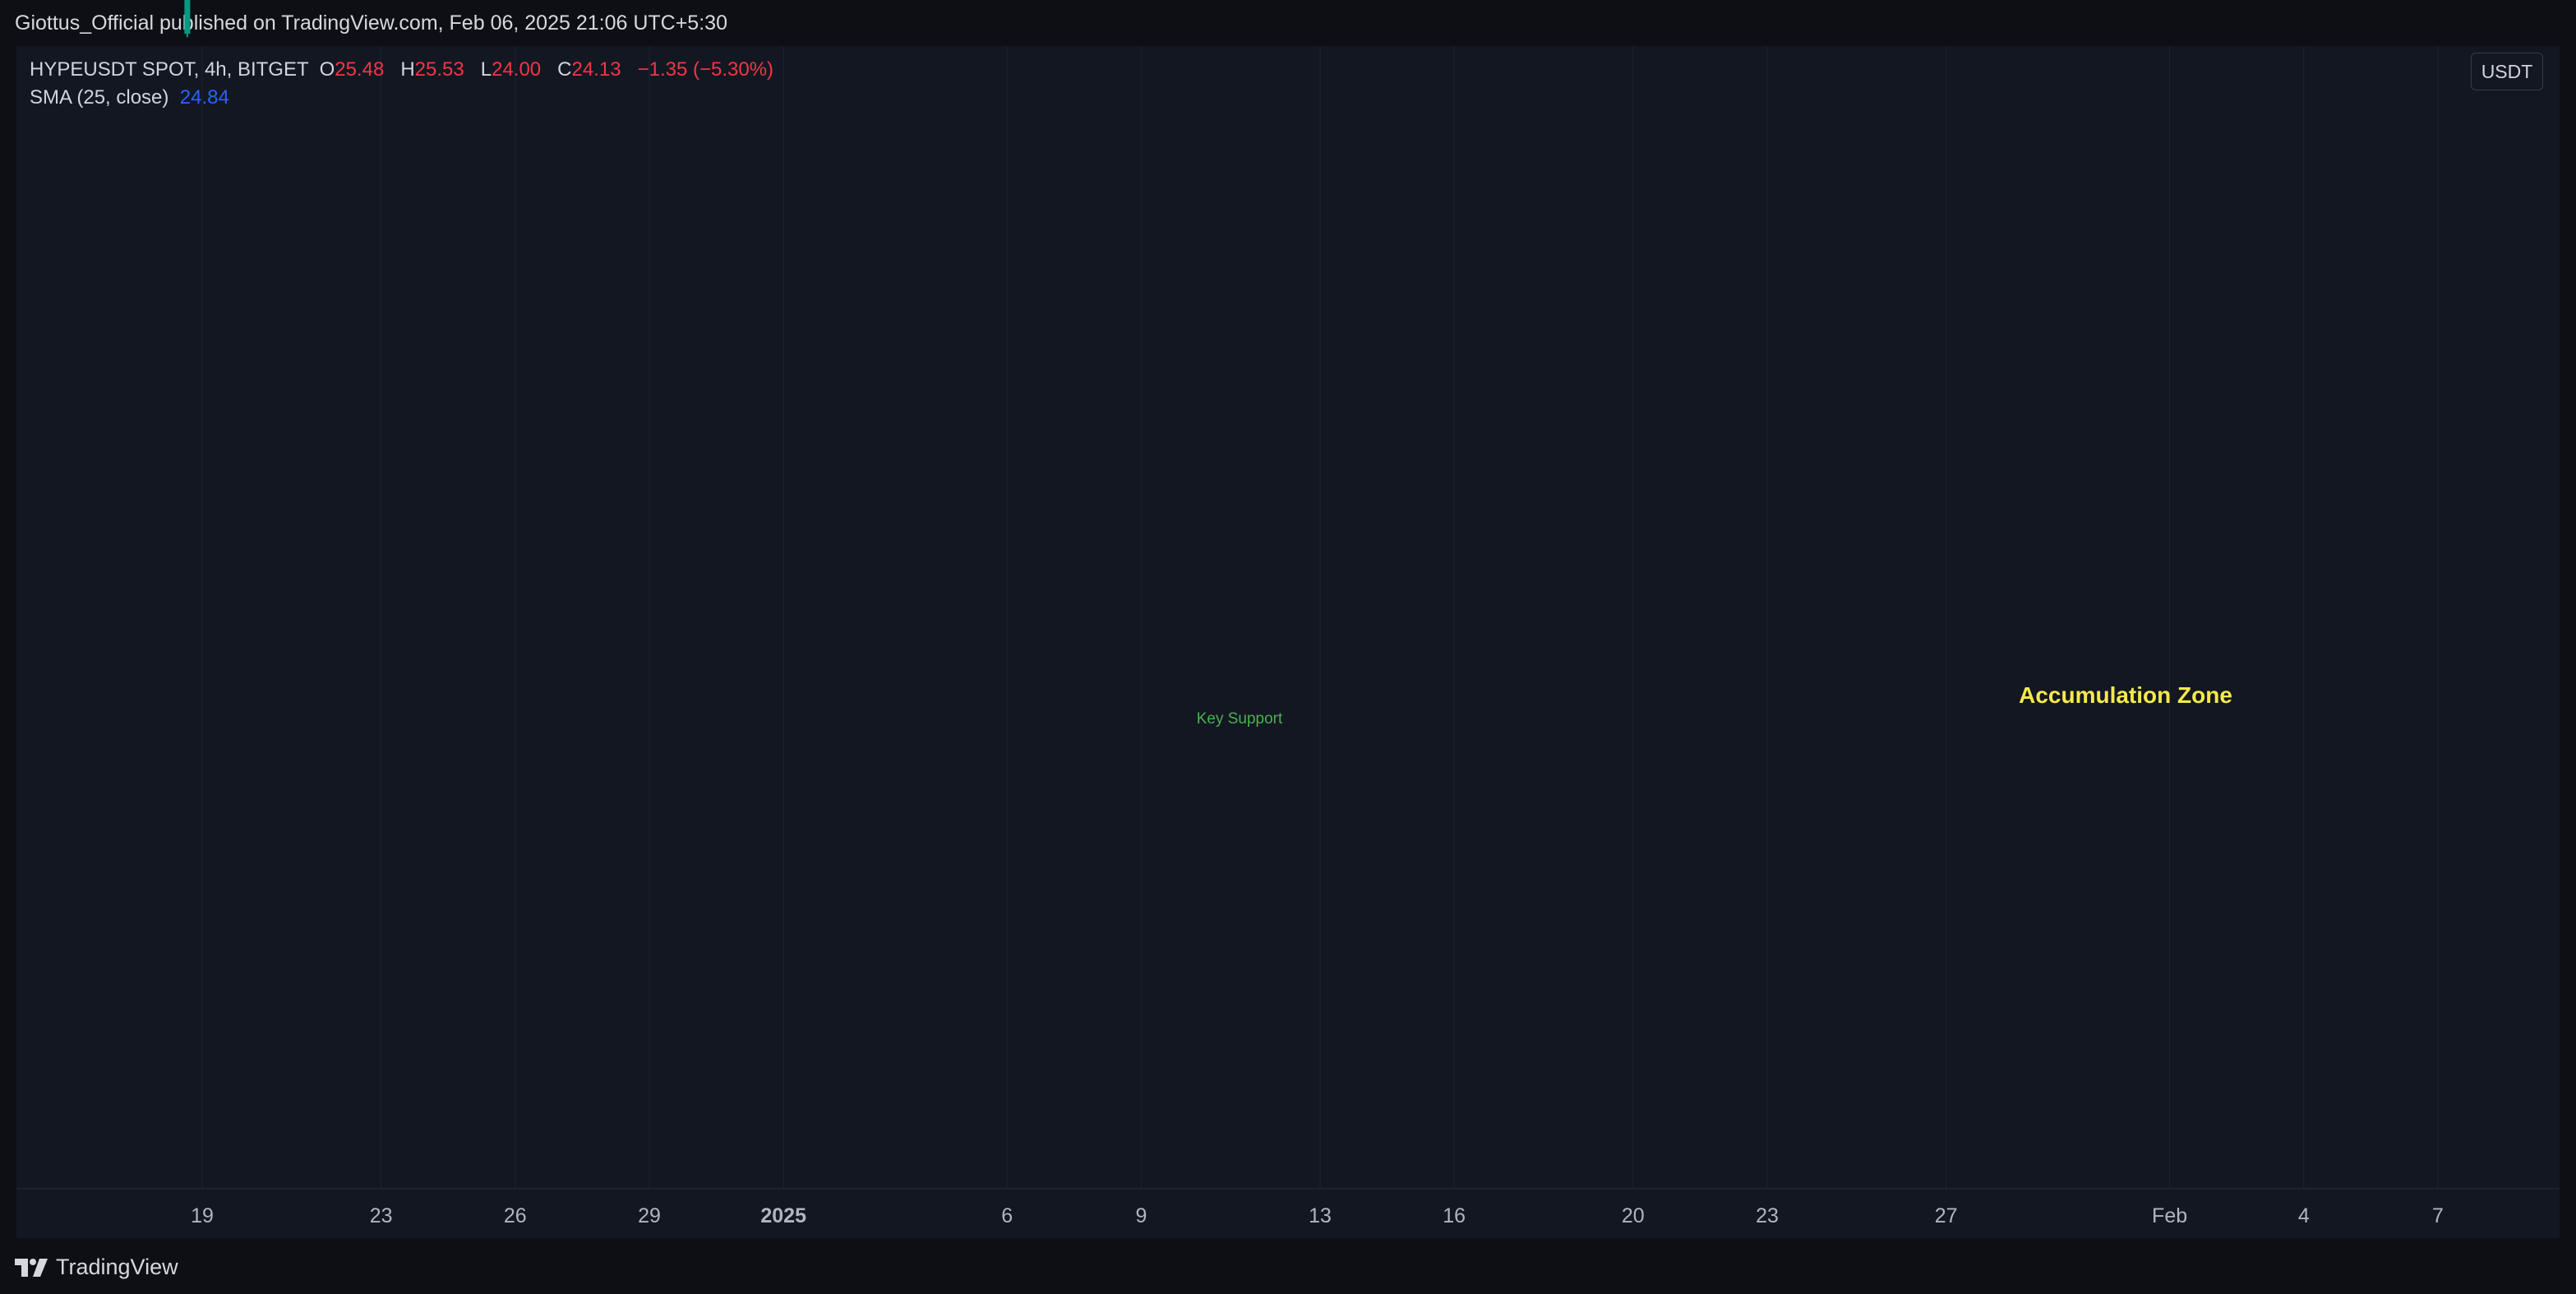 The image size is (2576, 1294). What do you see at coordinates (203, 1216) in the screenshot?
I see `time-tick-label: 19` at bounding box center [203, 1216].